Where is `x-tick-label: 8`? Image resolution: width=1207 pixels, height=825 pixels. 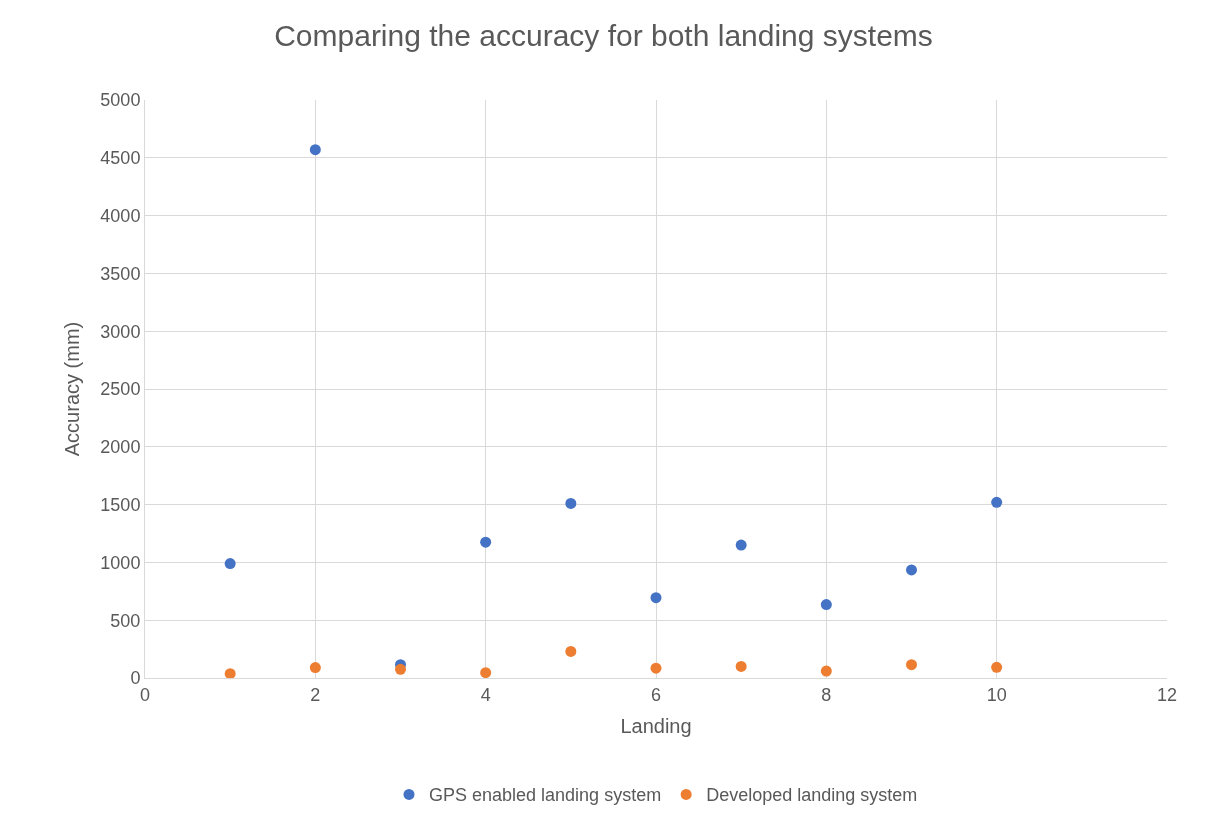 x-tick-label: 8 is located at coordinates (826, 694).